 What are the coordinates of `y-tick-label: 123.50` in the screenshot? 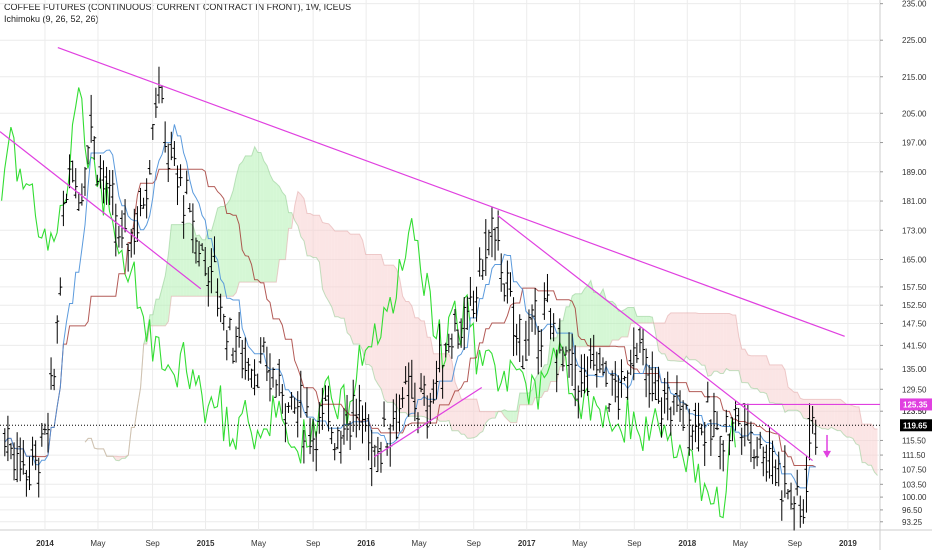 It's located at (914, 411).